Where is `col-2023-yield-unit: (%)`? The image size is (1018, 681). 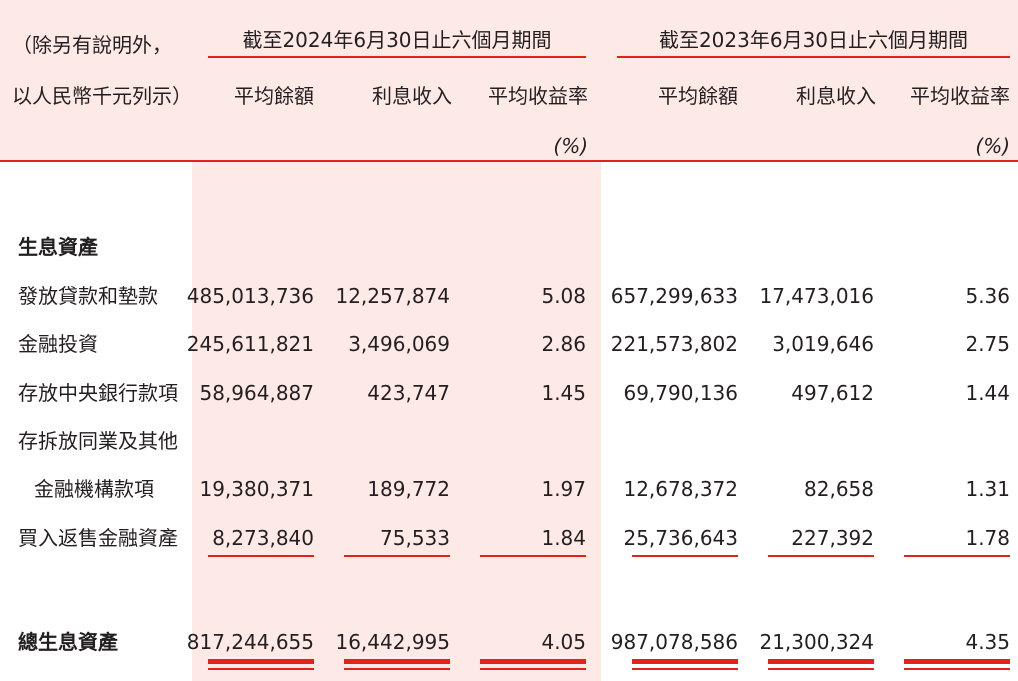 col-2023-yield-unit: (%) is located at coordinates (992, 146).